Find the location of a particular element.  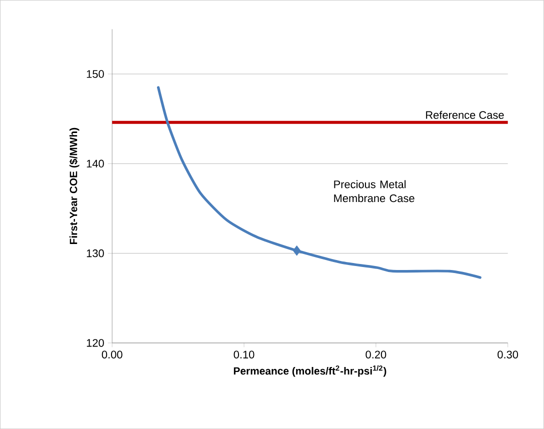

y-tick-label: 150 is located at coordinates (95, 74).